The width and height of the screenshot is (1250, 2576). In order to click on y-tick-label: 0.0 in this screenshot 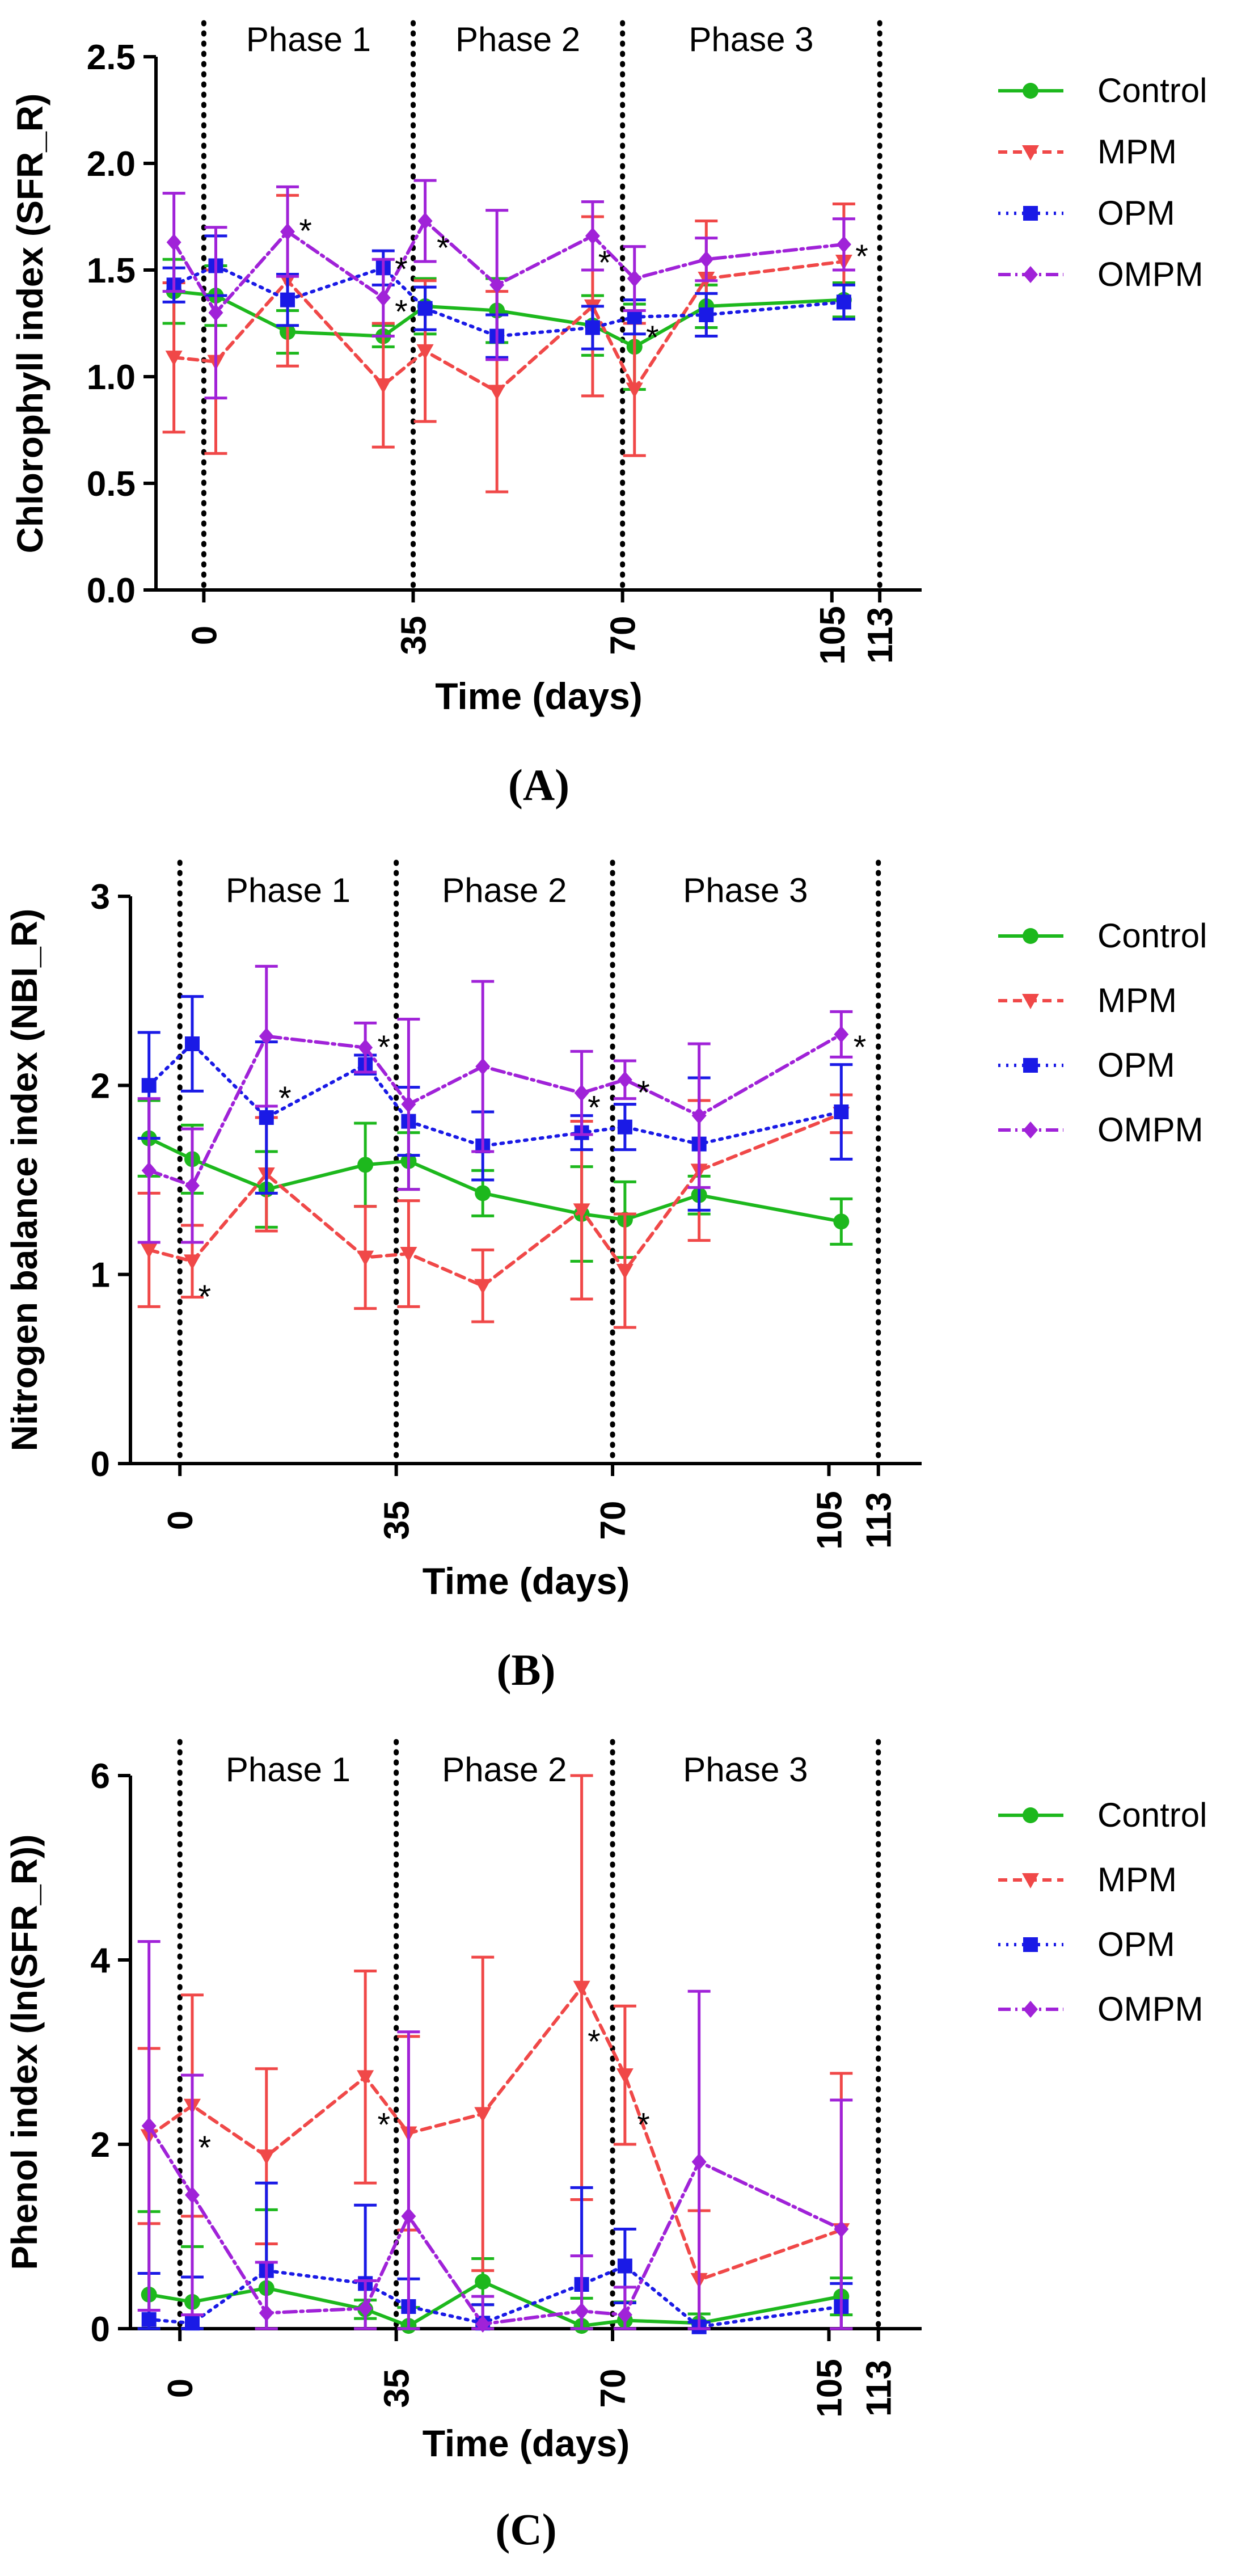, I will do `click(111, 590)`.